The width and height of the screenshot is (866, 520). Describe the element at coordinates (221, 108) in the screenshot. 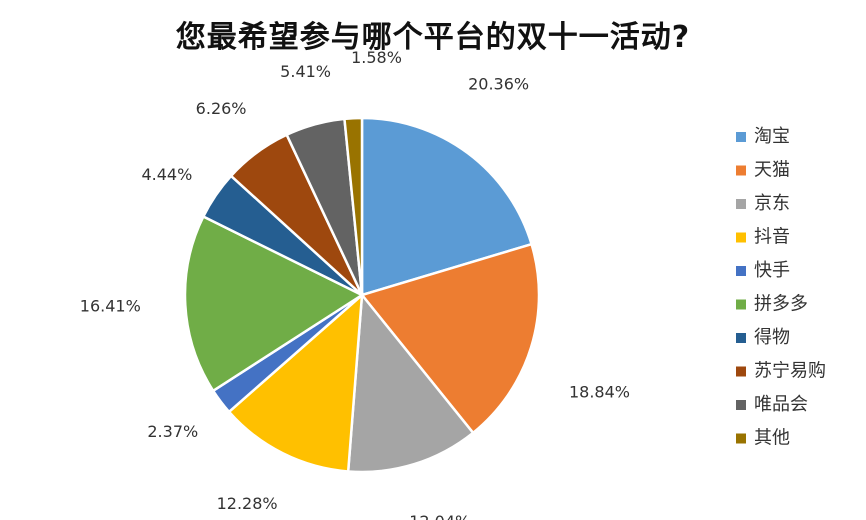

I see `data-label-7: 6.26%` at that location.